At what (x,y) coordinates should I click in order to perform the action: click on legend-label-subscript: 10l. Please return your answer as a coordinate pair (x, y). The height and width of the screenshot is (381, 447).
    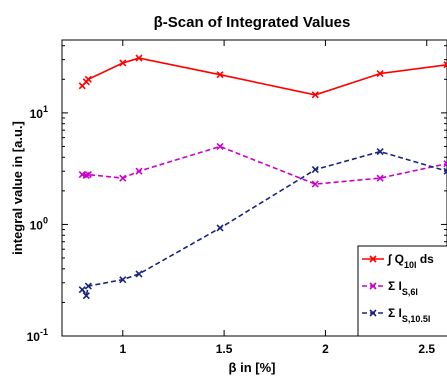
    Looking at the image, I should click on (410, 265).